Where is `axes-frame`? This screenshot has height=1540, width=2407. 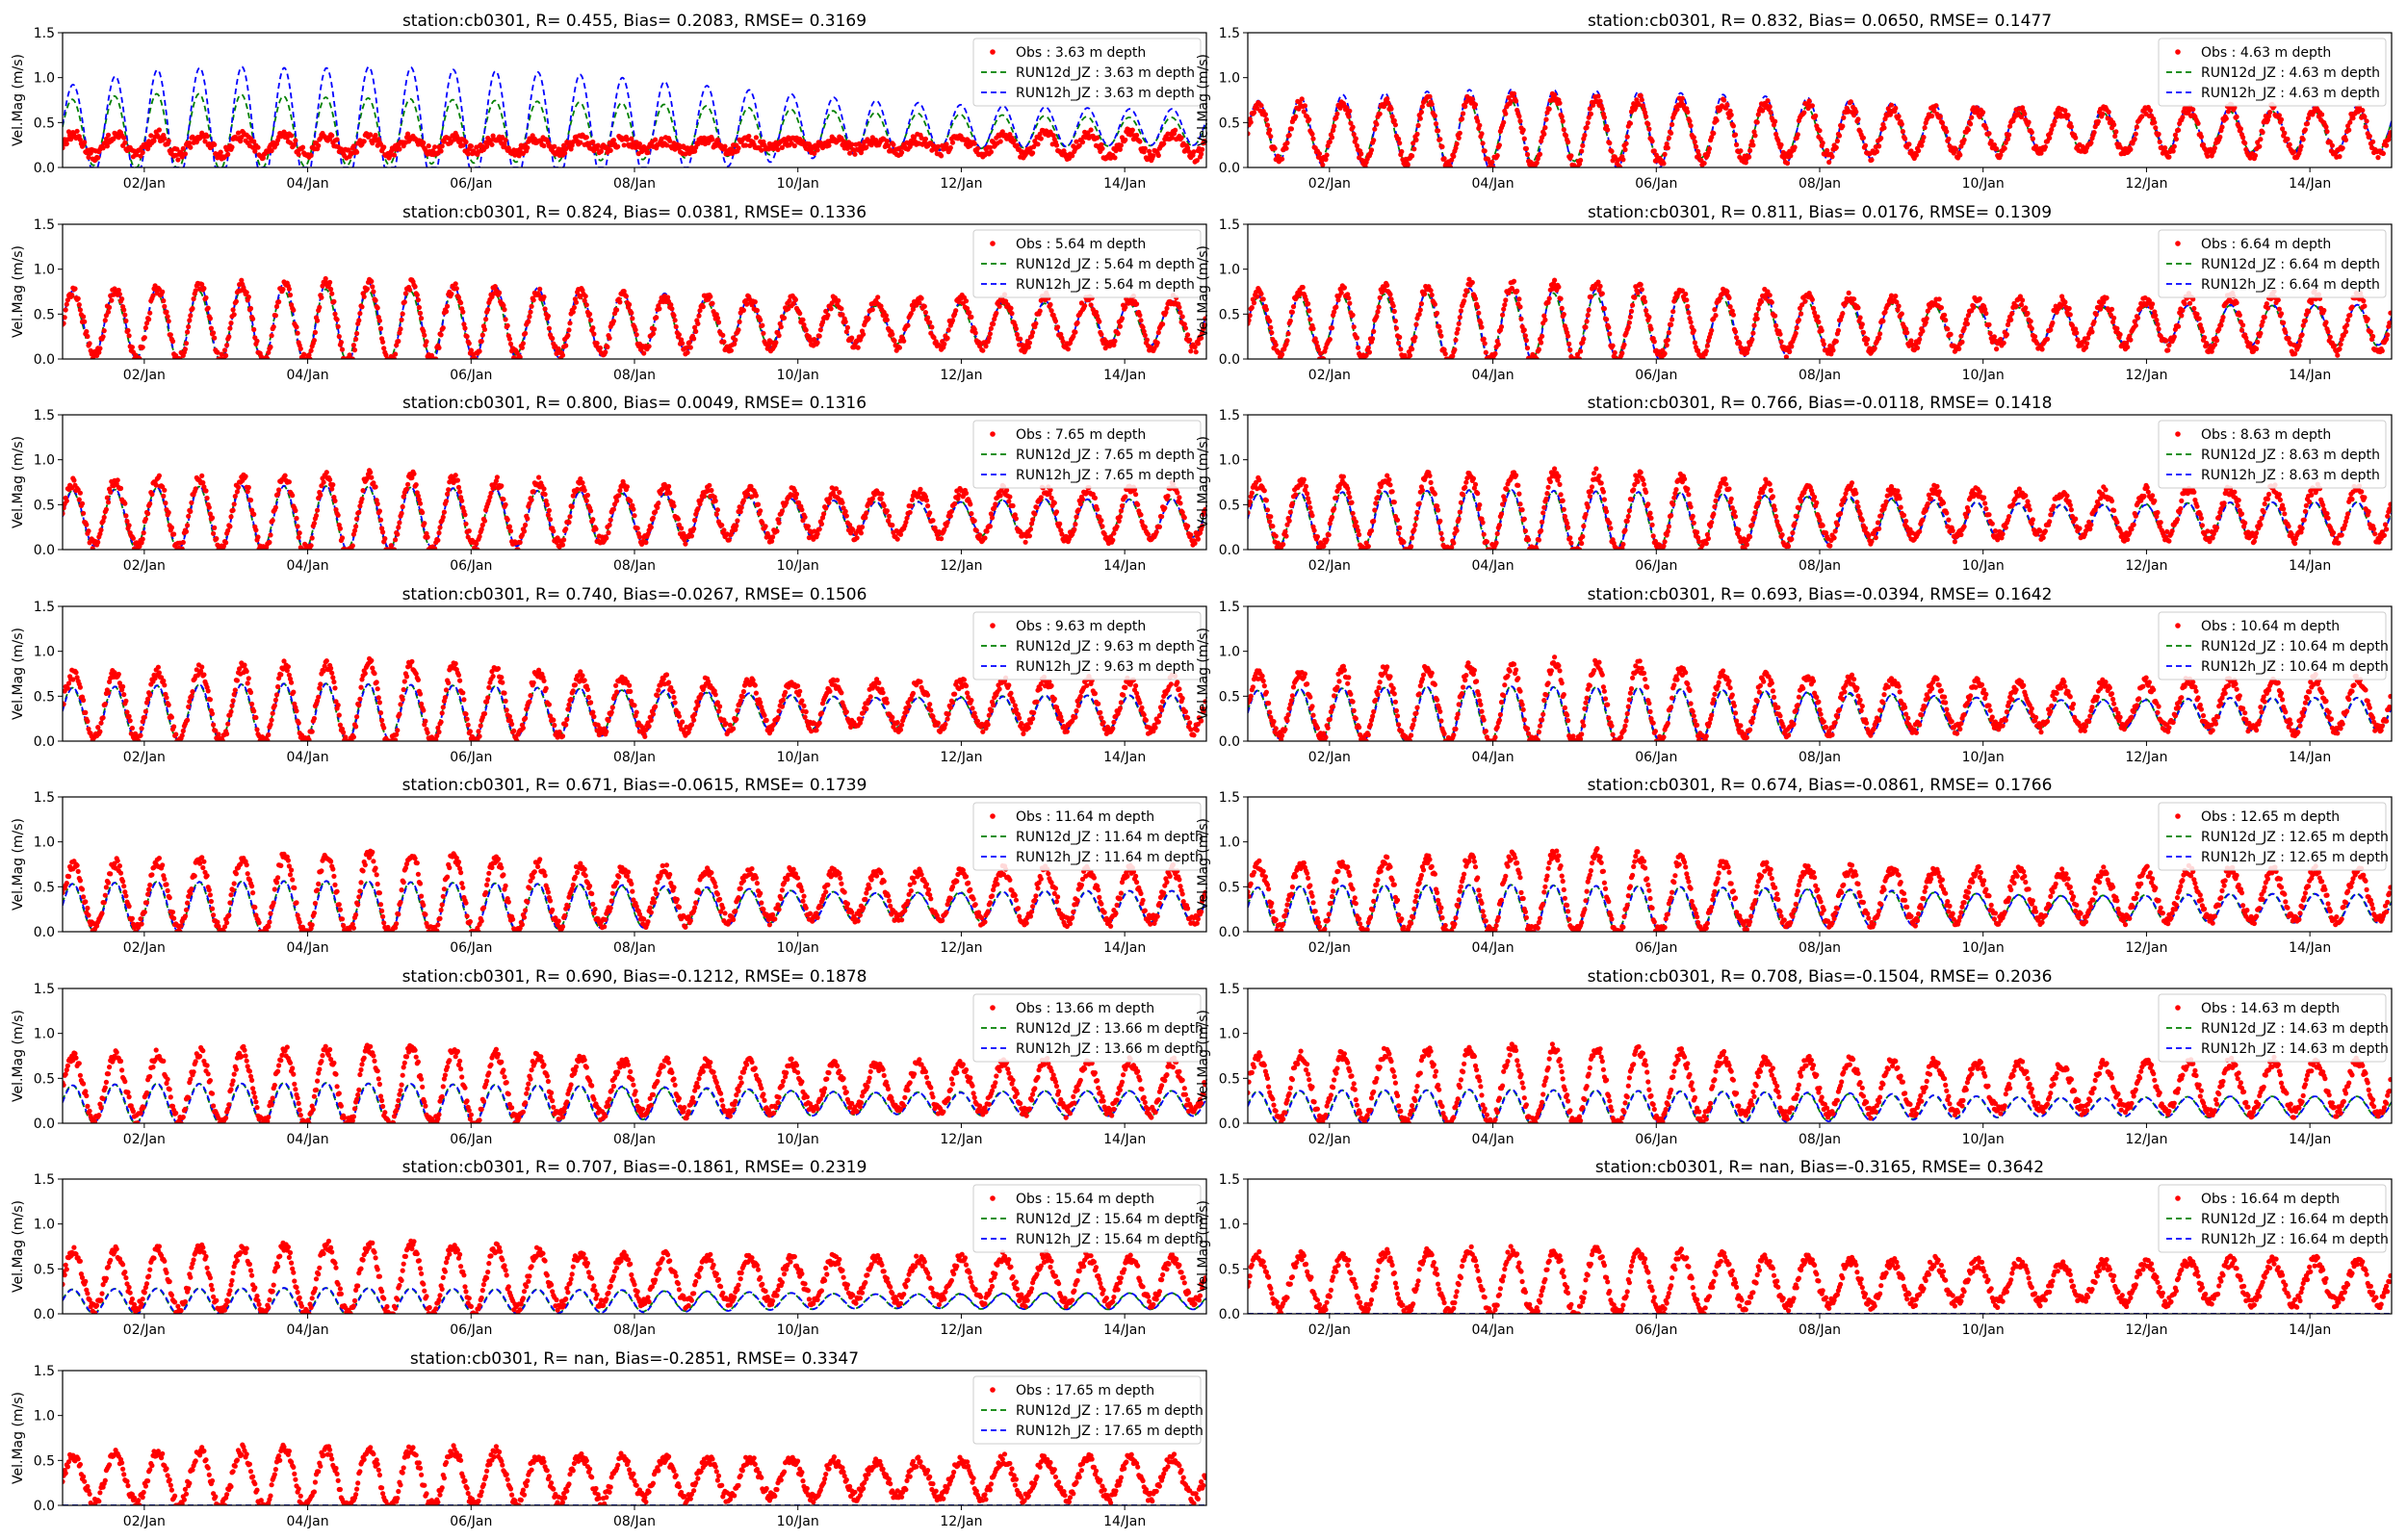 axes-frame is located at coordinates (1820, 100).